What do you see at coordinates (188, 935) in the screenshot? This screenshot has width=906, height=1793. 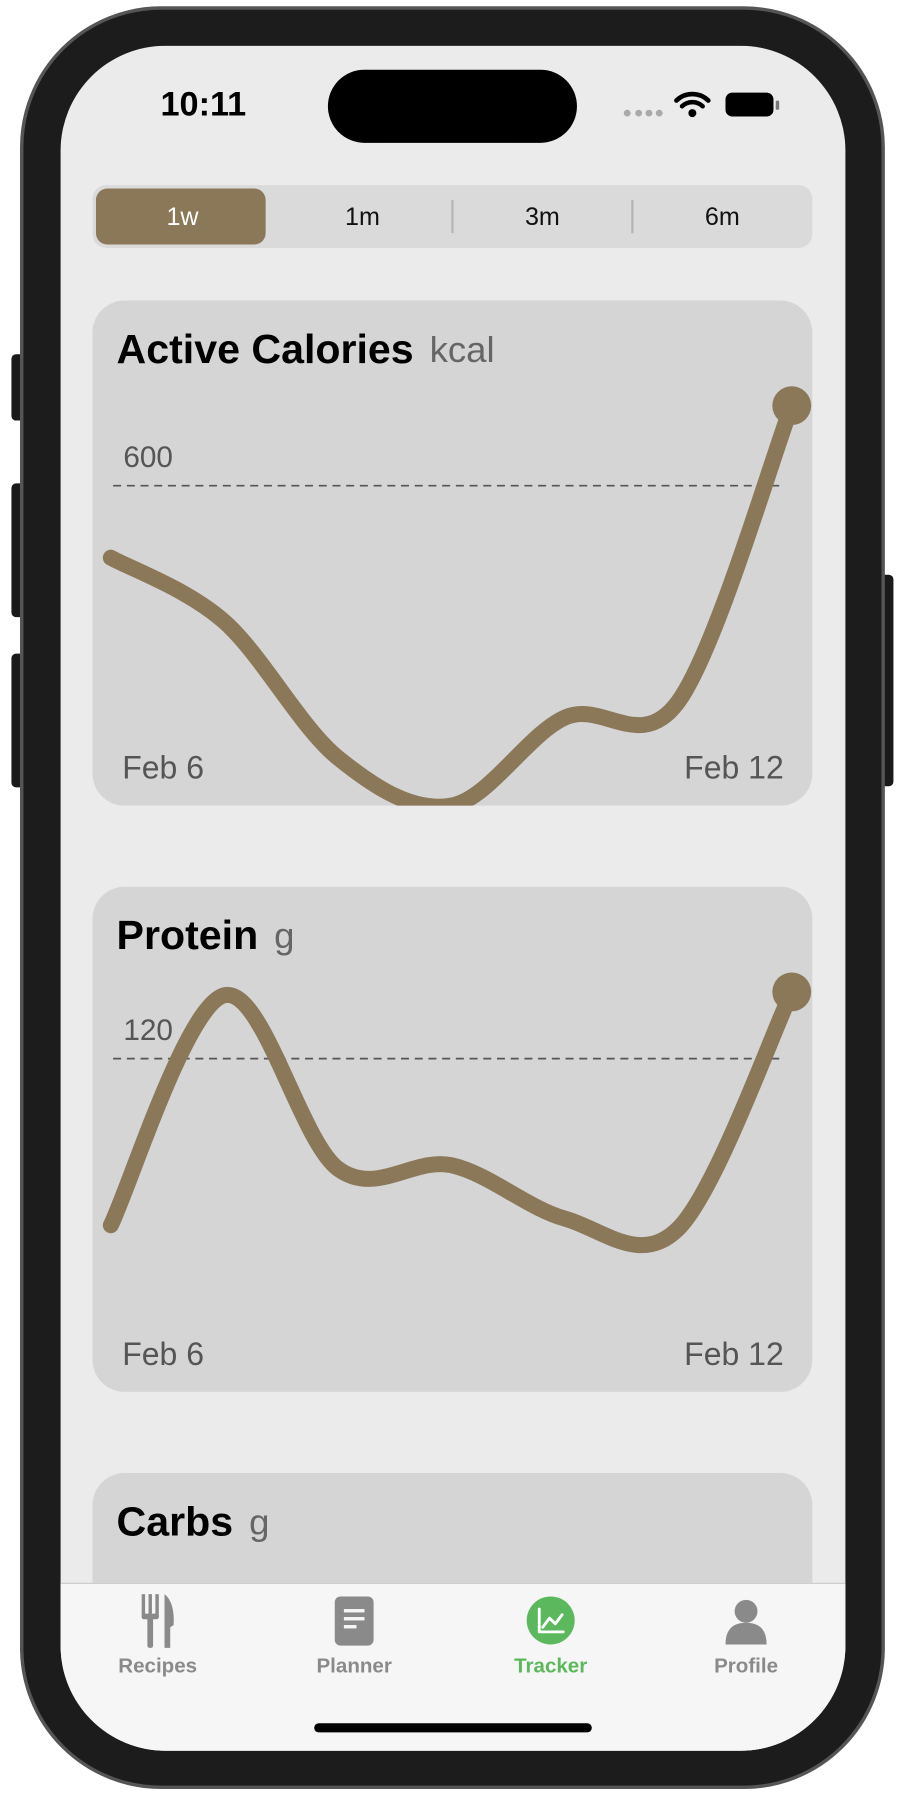 I see `chart-title: Protein` at bounding box center [188, 935].